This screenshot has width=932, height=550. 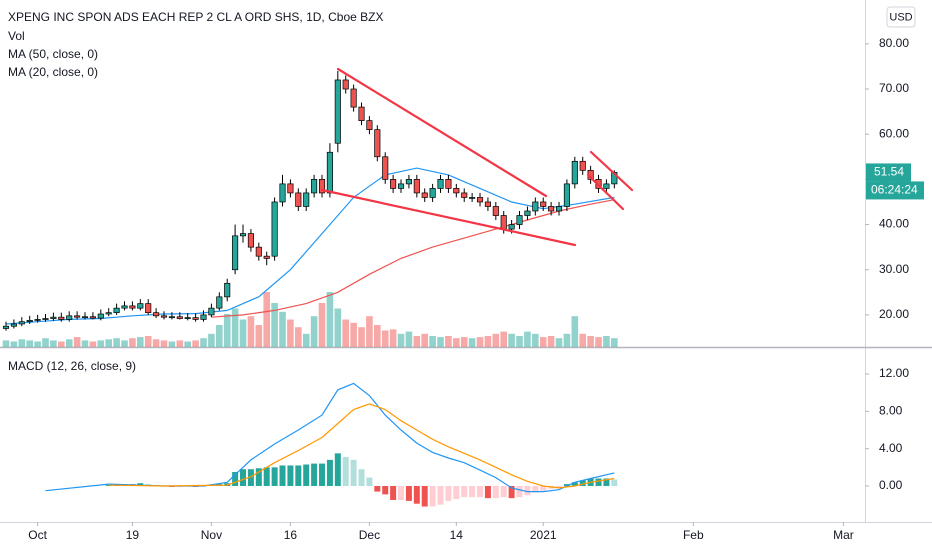 I want to click on y-tick-label: 30.00, so click(x=894, y=269).